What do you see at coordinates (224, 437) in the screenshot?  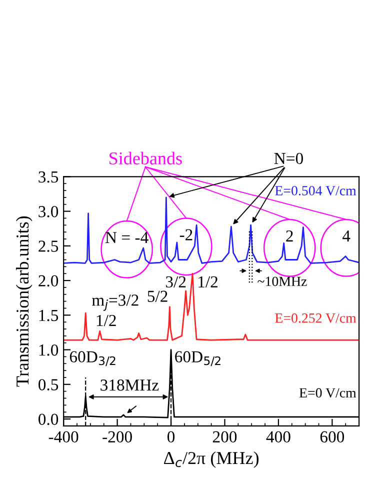 I see `x-tick-label: 200` at bounding box center [224, 437].